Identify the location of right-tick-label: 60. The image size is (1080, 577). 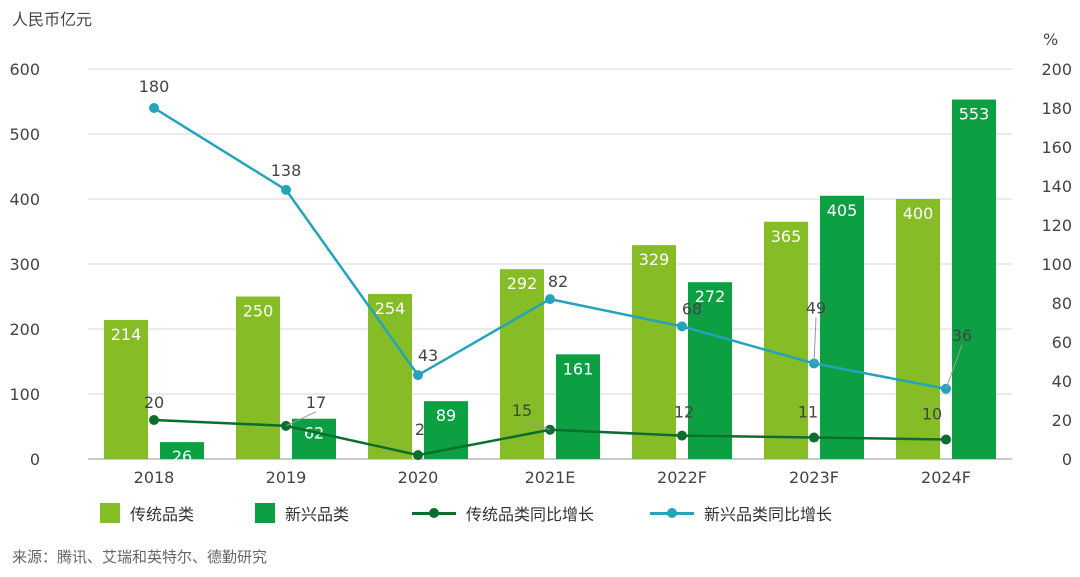
(1062, 342).